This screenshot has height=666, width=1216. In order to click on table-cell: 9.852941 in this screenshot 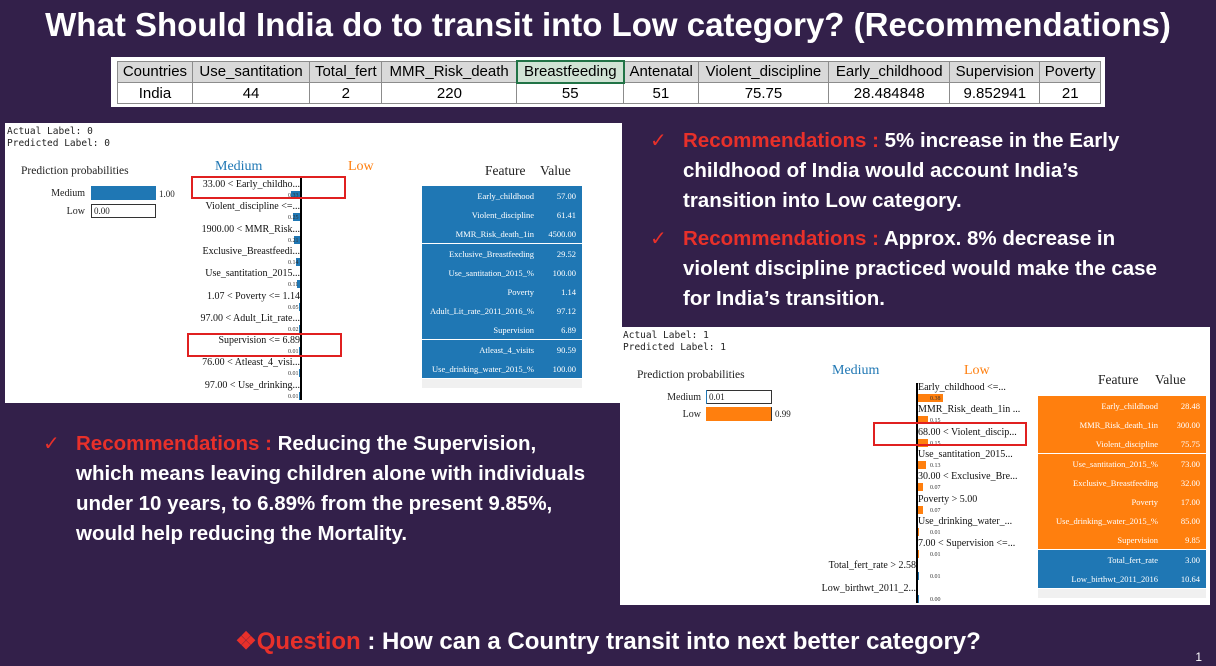, I will do `click(995, 93)`.